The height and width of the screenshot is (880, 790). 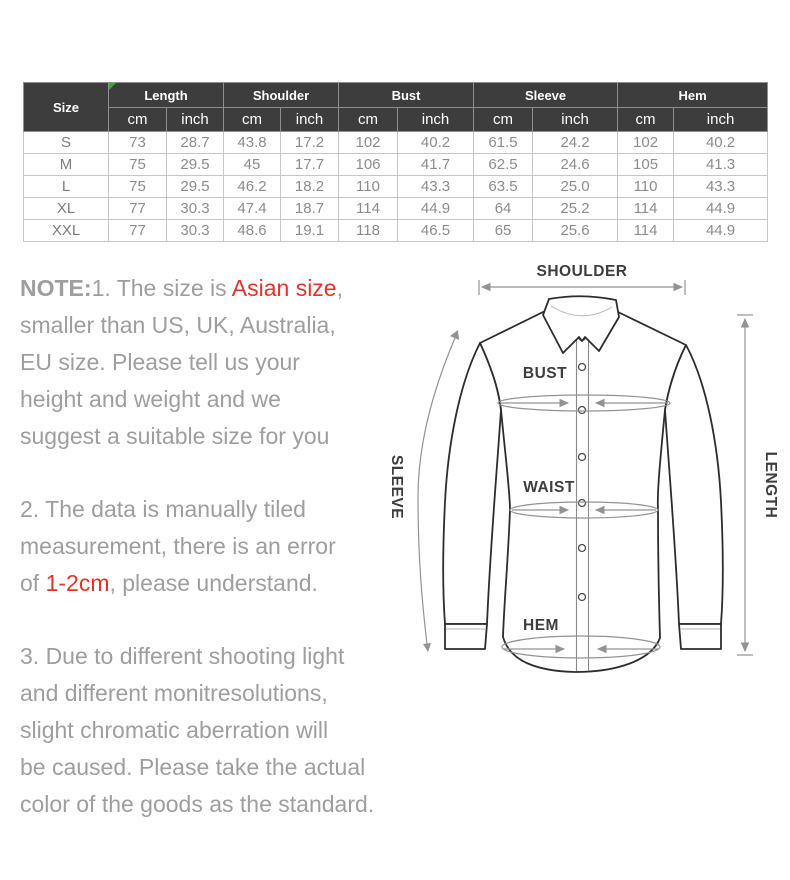 I want to click on note-text: measurement, there is an error, so click(x=178, y=546).